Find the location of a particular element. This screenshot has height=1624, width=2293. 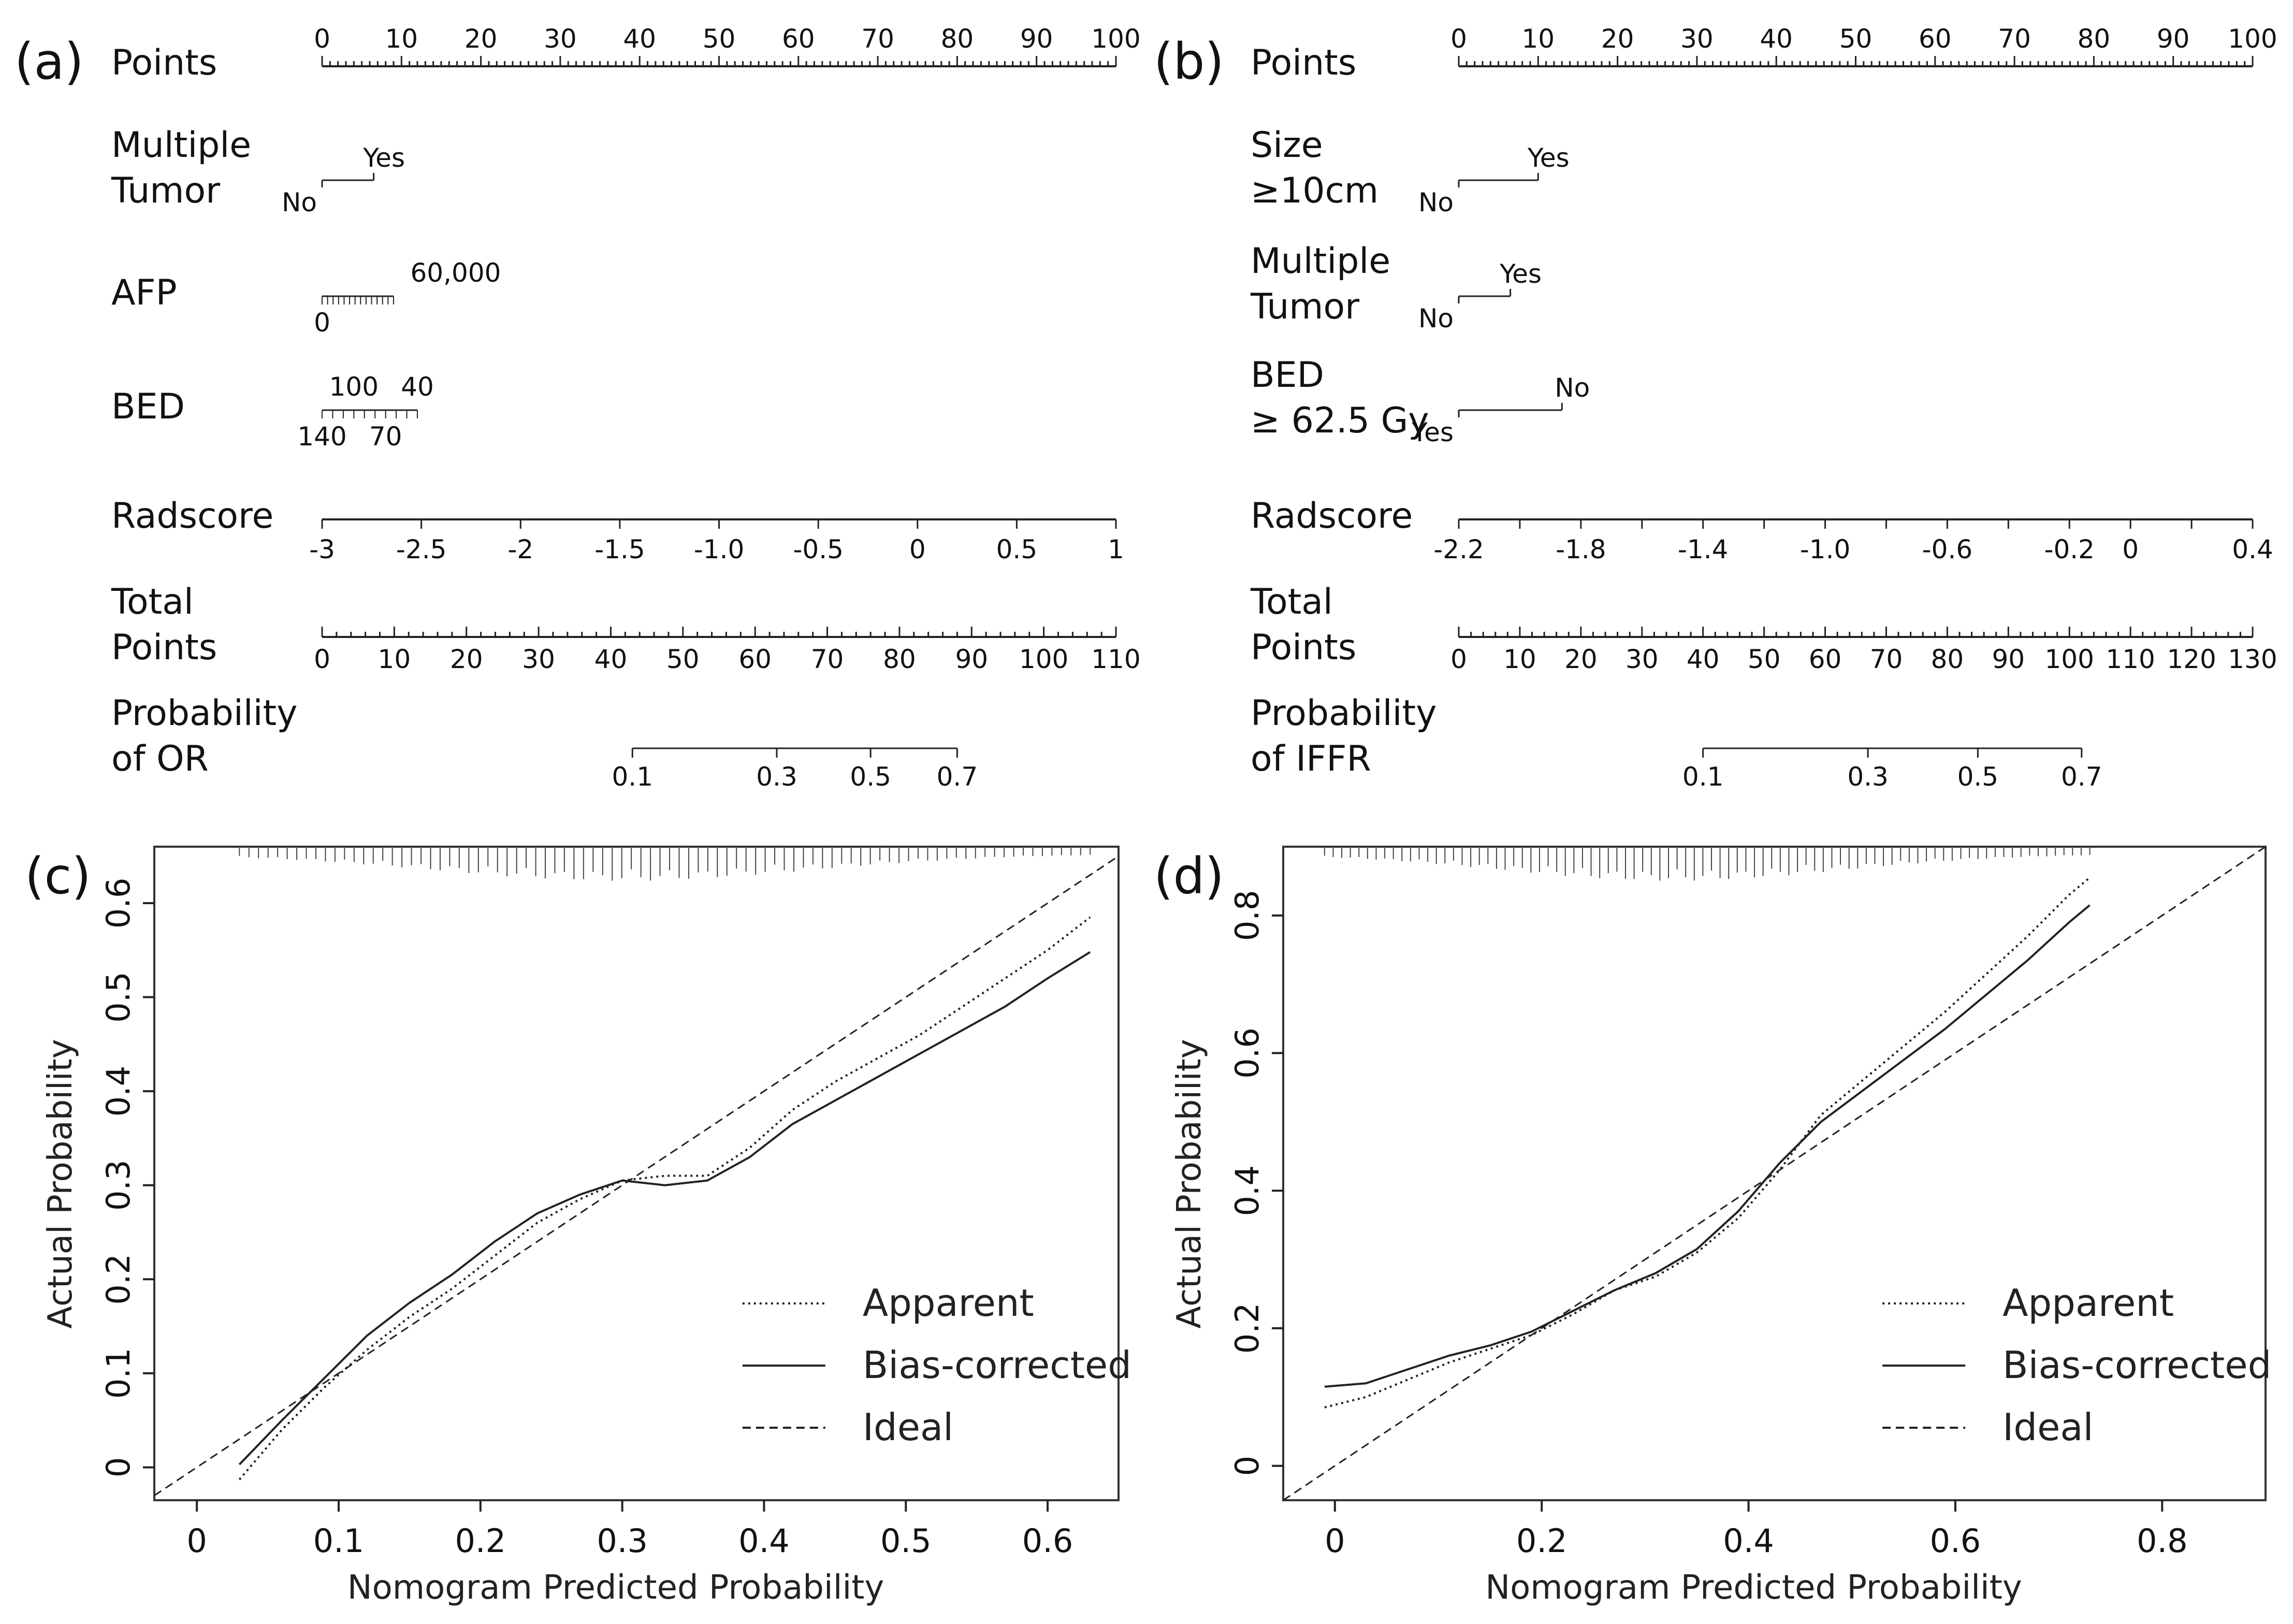

nomogram-row-radscore: Radscore -3 -2.5 -2 -1.5 -1.0 -0.5 0 0.5 1 is located at coordinates (617, 530).